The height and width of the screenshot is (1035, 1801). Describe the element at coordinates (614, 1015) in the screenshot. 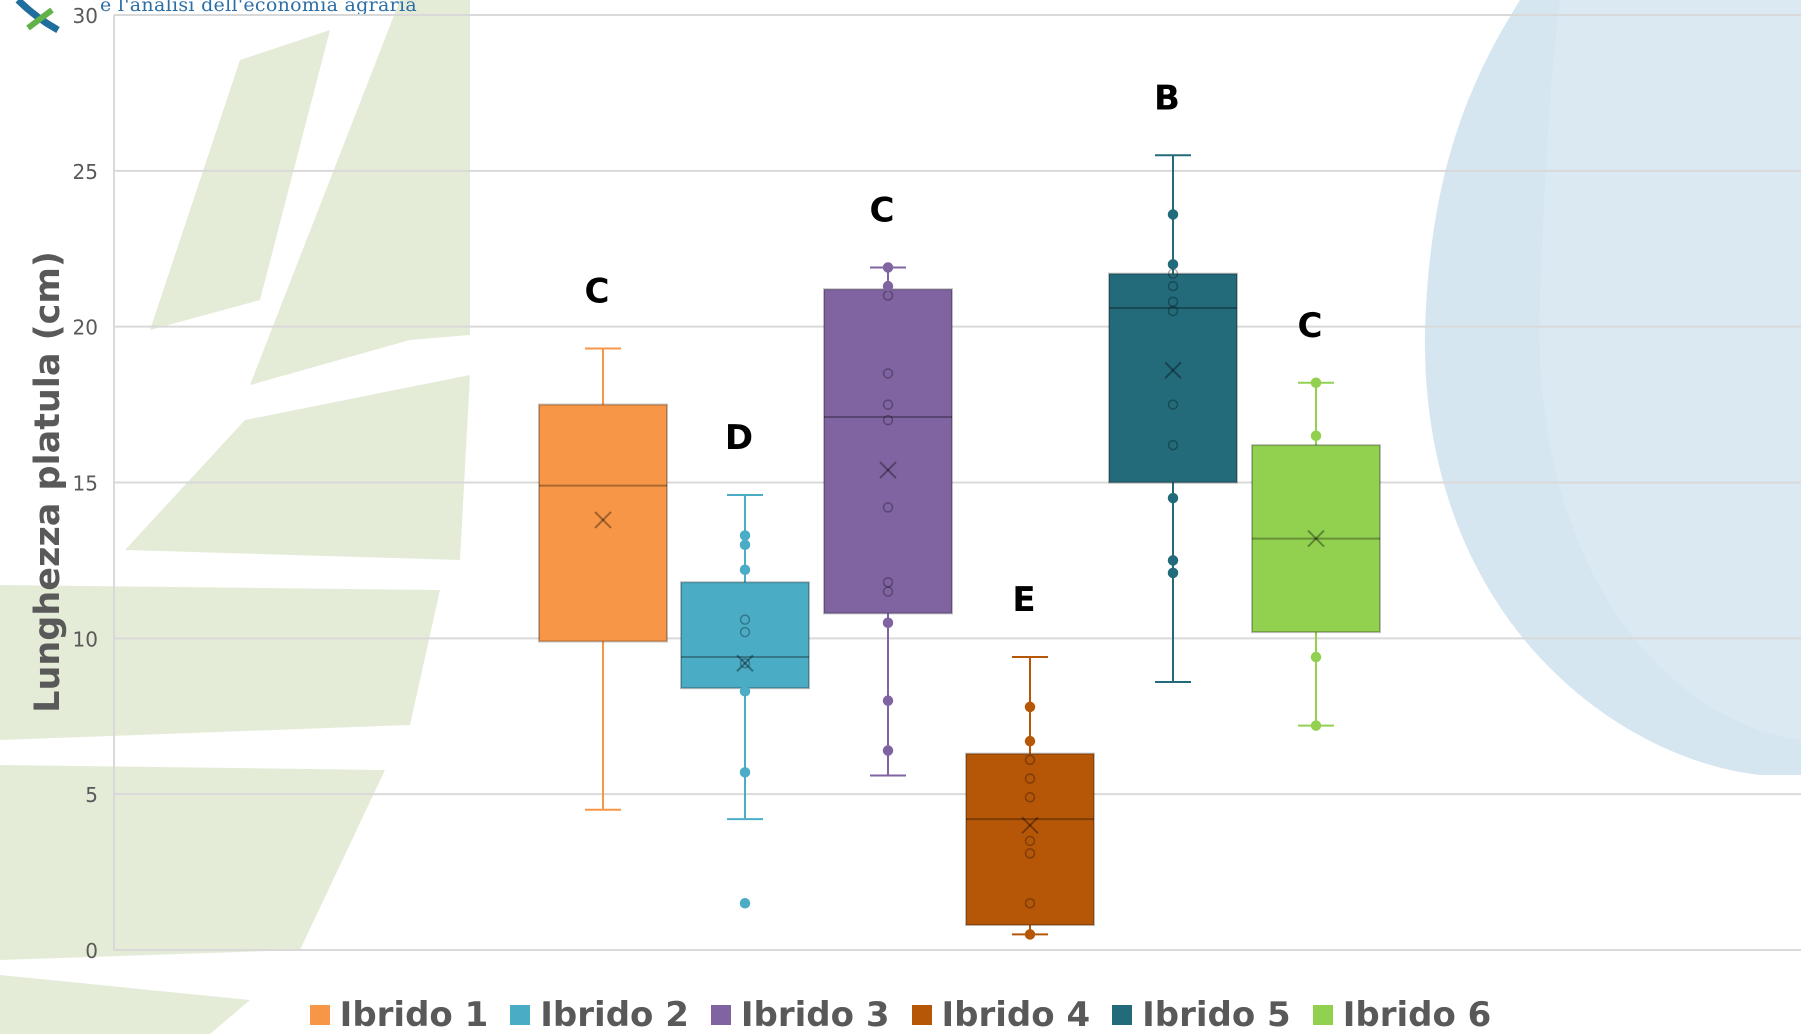

I see `legend-label: Ibrido 2` at that location.